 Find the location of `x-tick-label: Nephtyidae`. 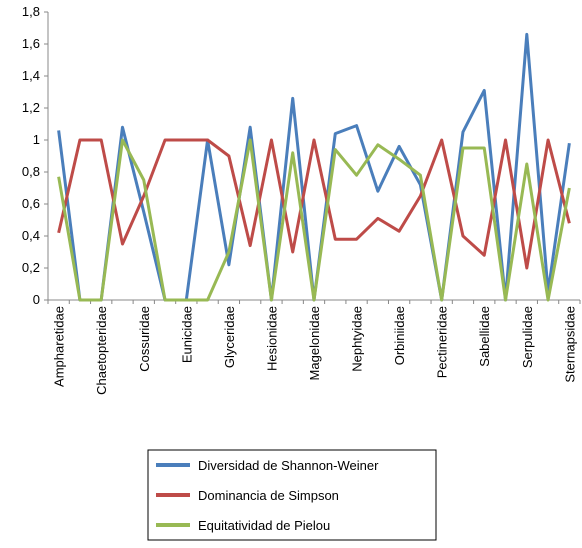

x-tick-label: Nephtyidae is located at coordinates (357, 339).